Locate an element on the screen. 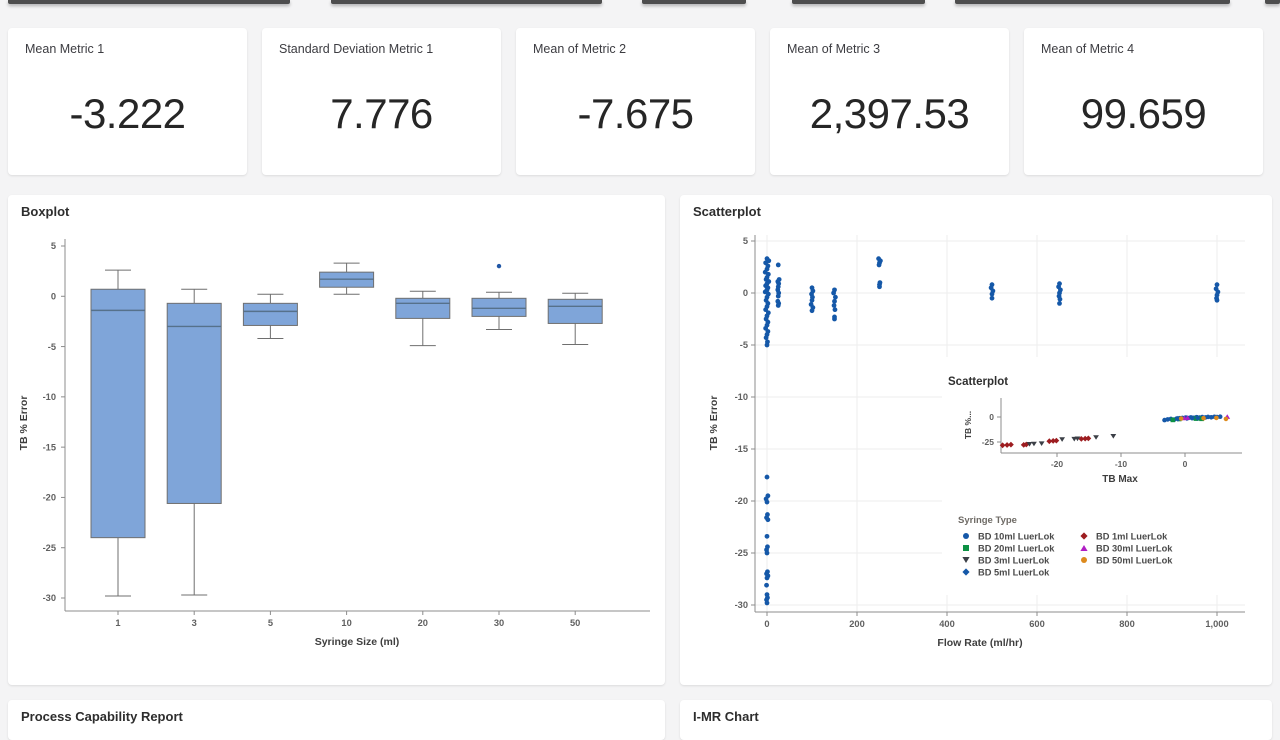  process-capability-title: Process Capability Report is located at coordinates (102, 716).